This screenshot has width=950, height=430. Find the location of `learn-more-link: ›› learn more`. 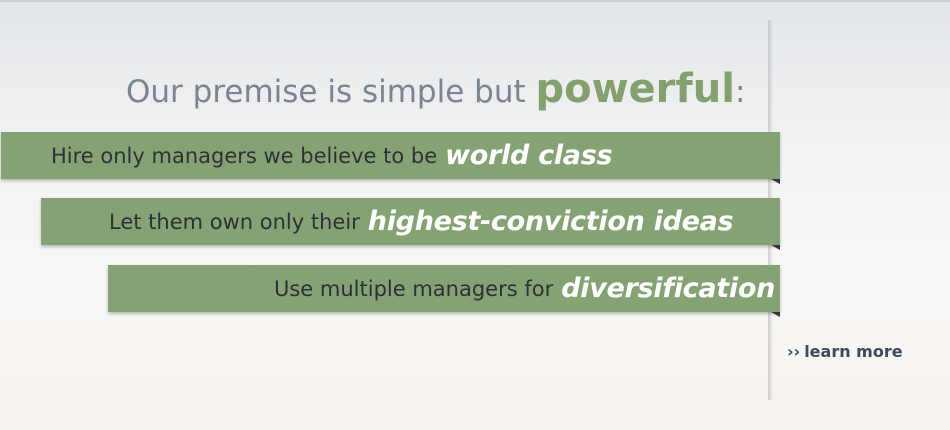

learn-more-link: ›› learn more is located at coordinates (845, 351).